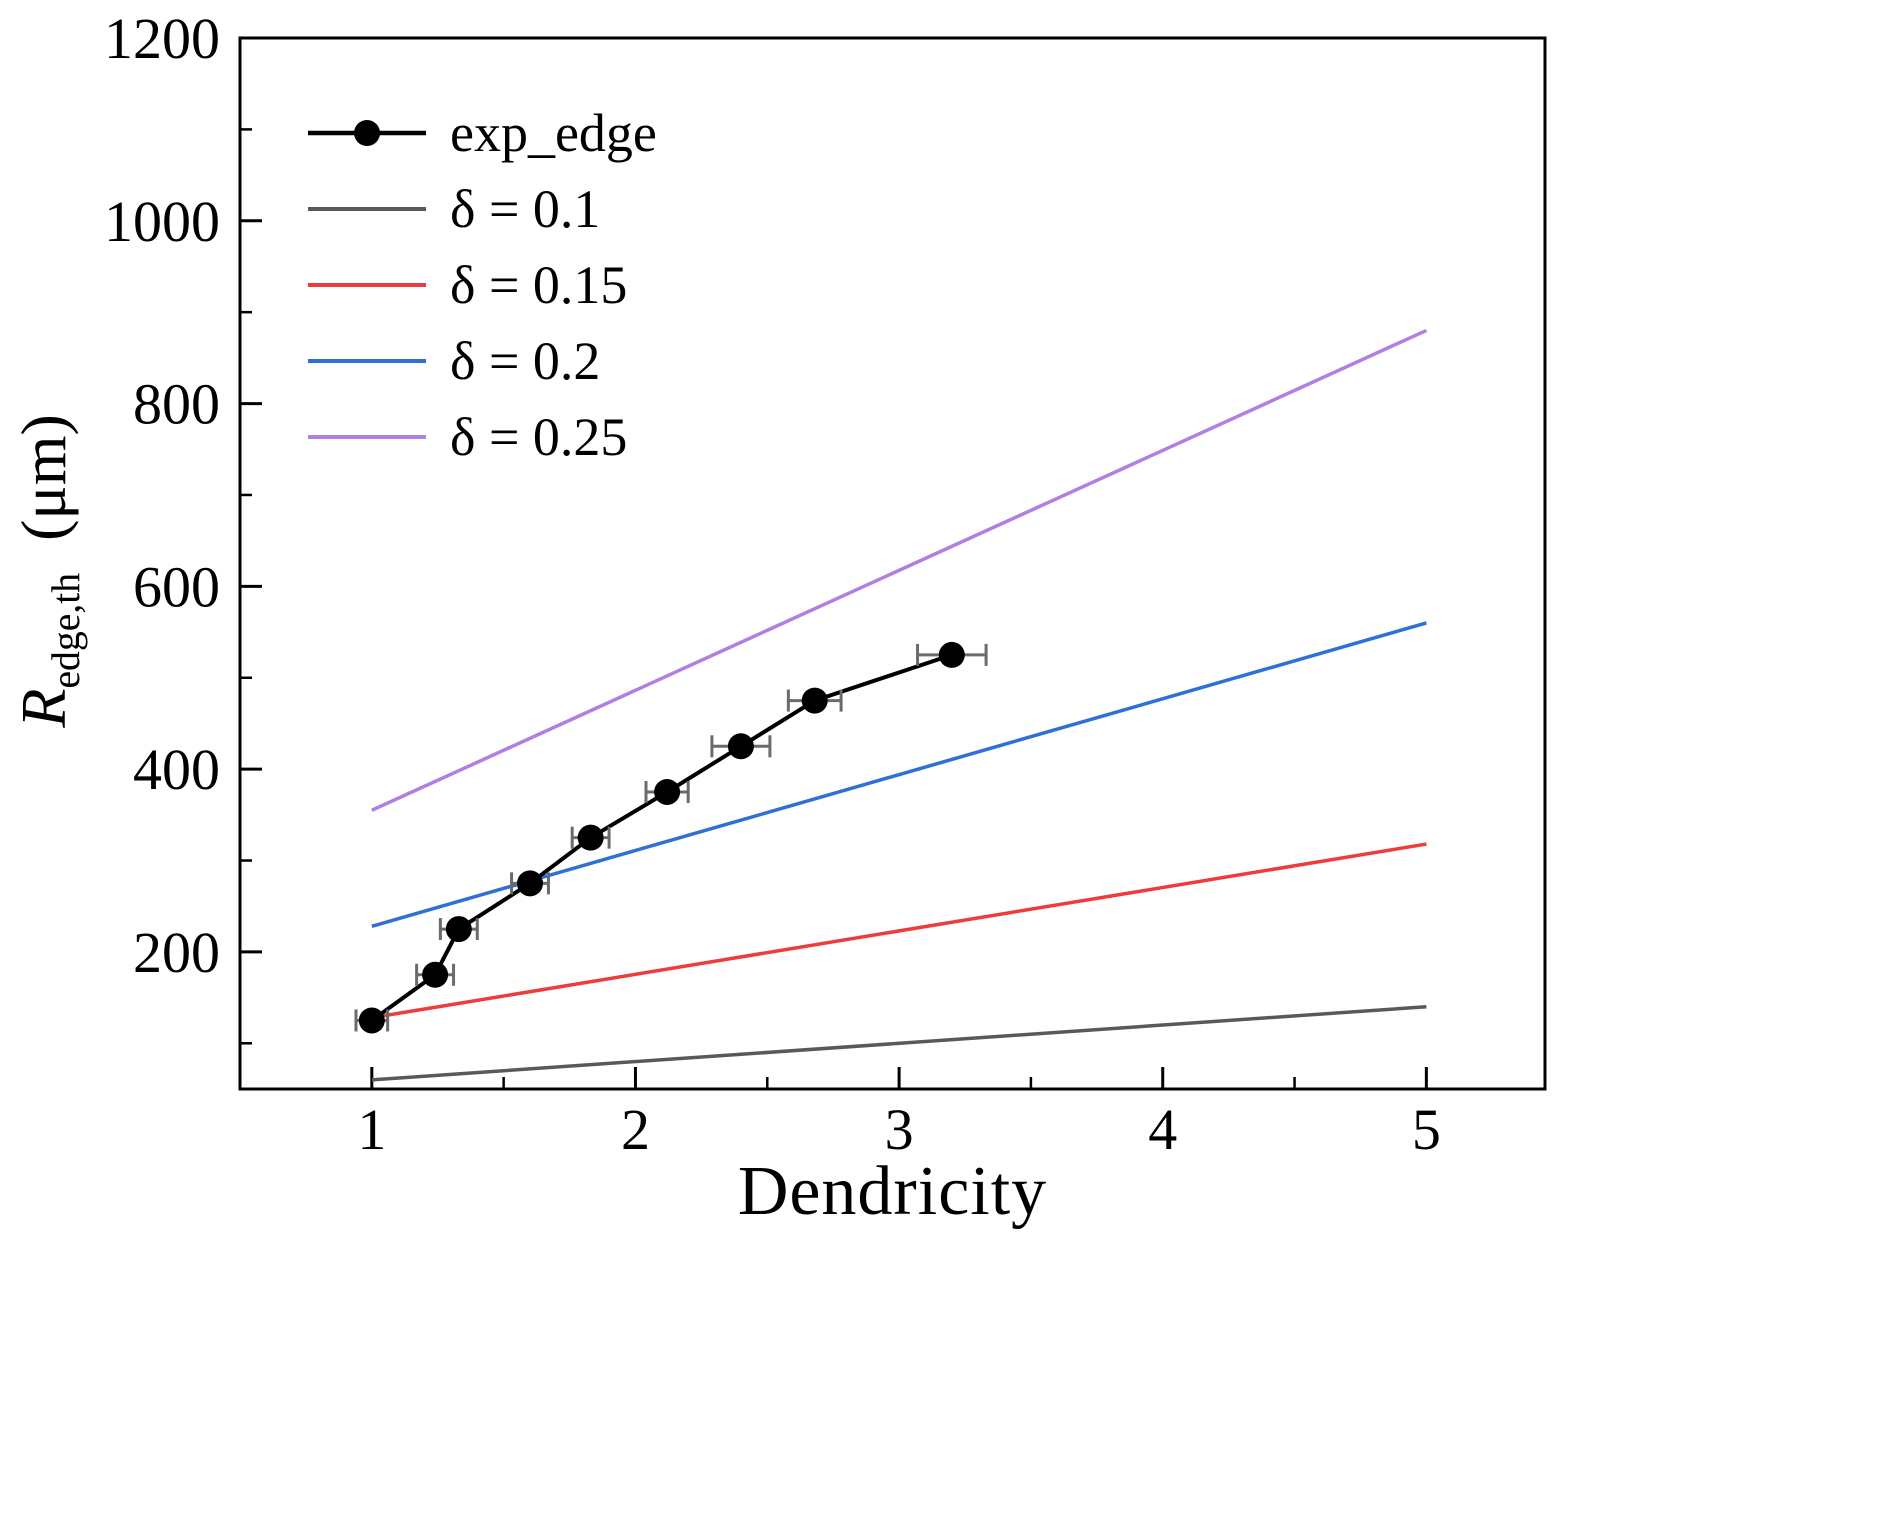 The width and height of the screenshot is (1892, 1522). I want to click on exp-line, so click(661, 837).